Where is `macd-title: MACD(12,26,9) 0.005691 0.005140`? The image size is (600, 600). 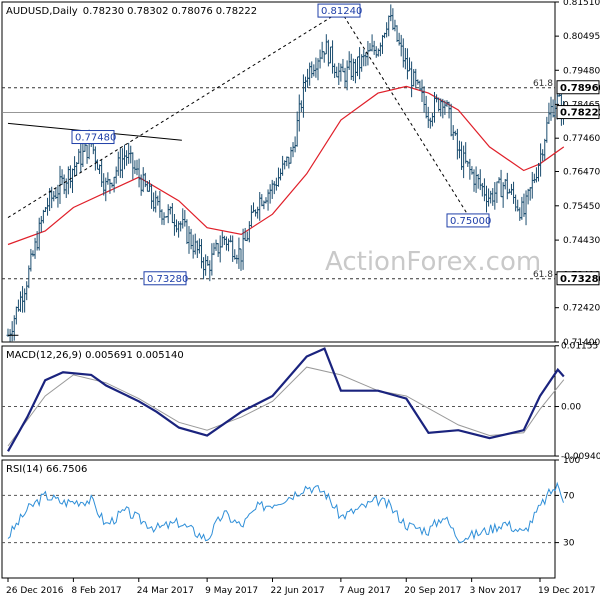
macd-title: MACD(12,26,9) 0.005691 0.005140 is located at coordinates (95, 355).